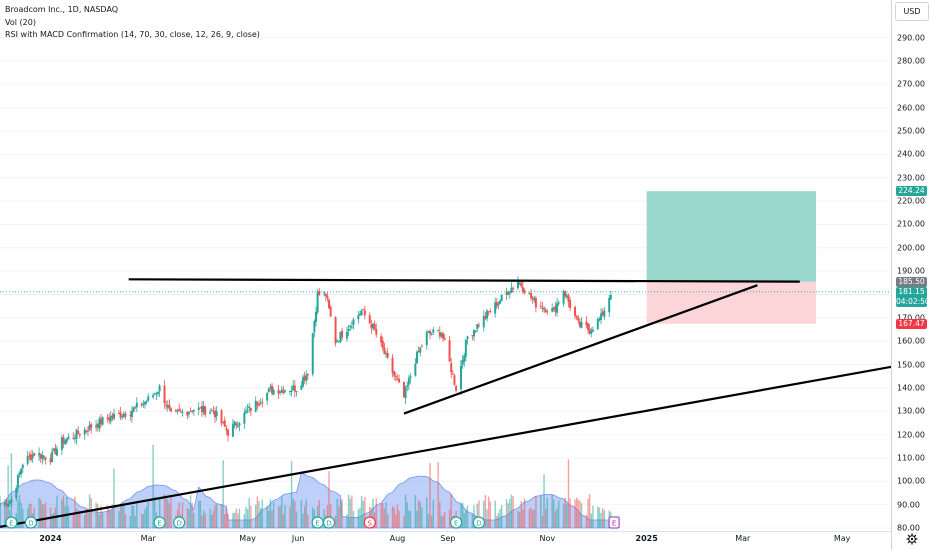 The width and height of the screenshot is (932, 551). Describe the element at coordinates (911, 458) in the screenshot. I see `price-tick-label: 110.00` at that location.